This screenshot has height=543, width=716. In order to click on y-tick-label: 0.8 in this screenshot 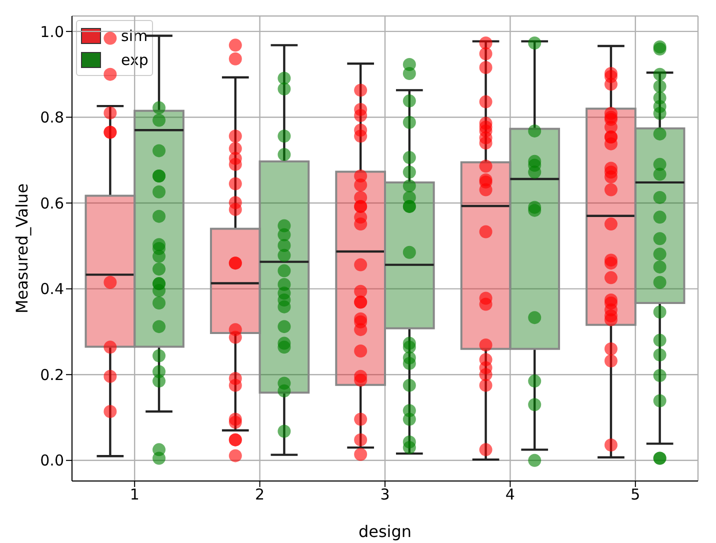, I will do `click(52, 117)`.